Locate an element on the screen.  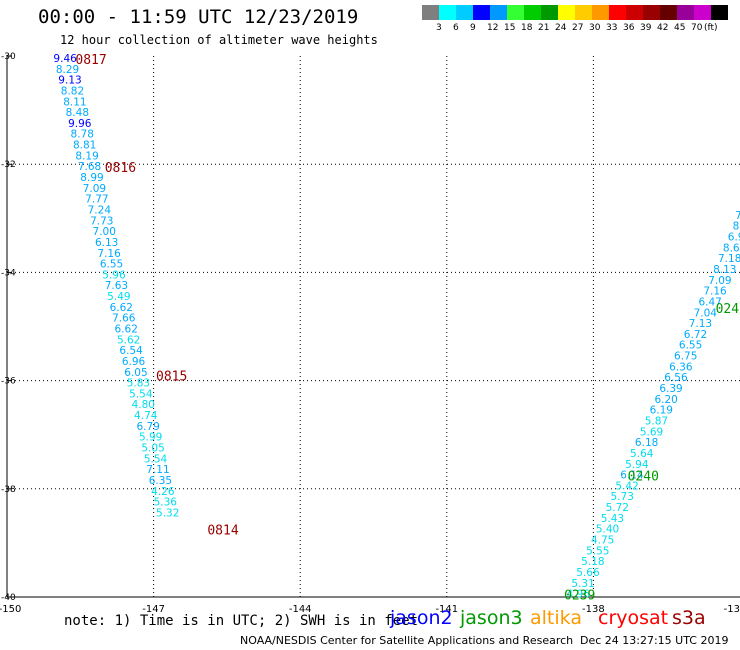
wave-height-value: 5.94 is located at coordinates (637, 465).